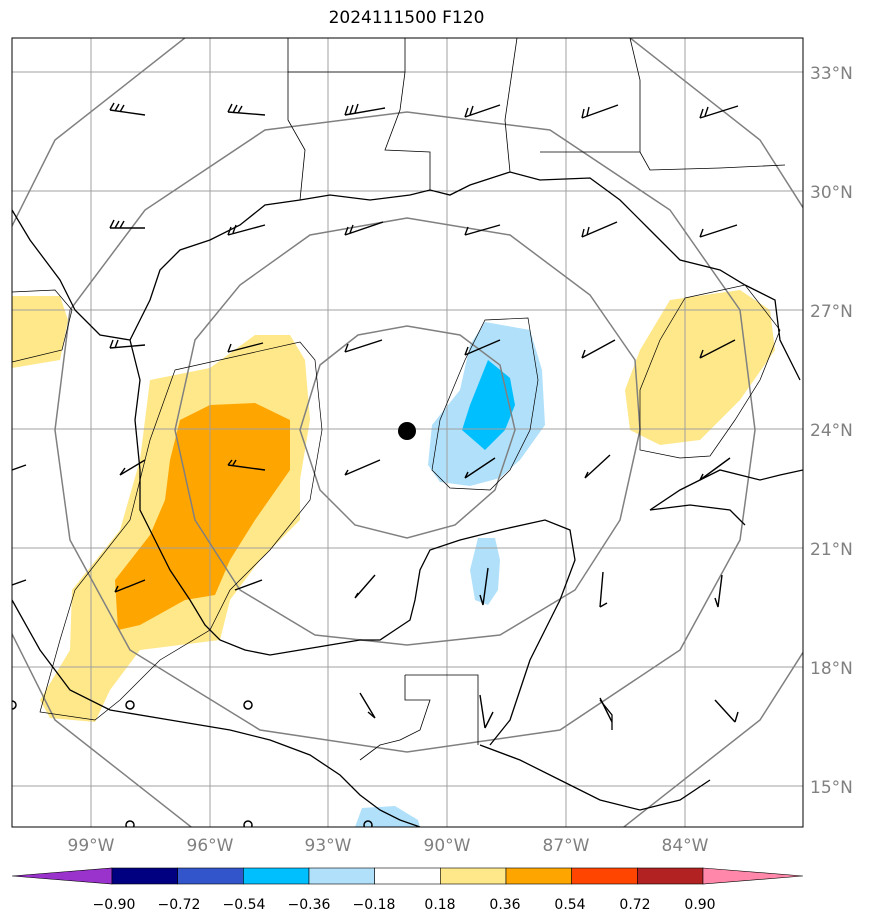  What do you see at coordinates (685, 846) in the screenshot?
I see `lon-label: 84°W` at bounding box center [685, 846].